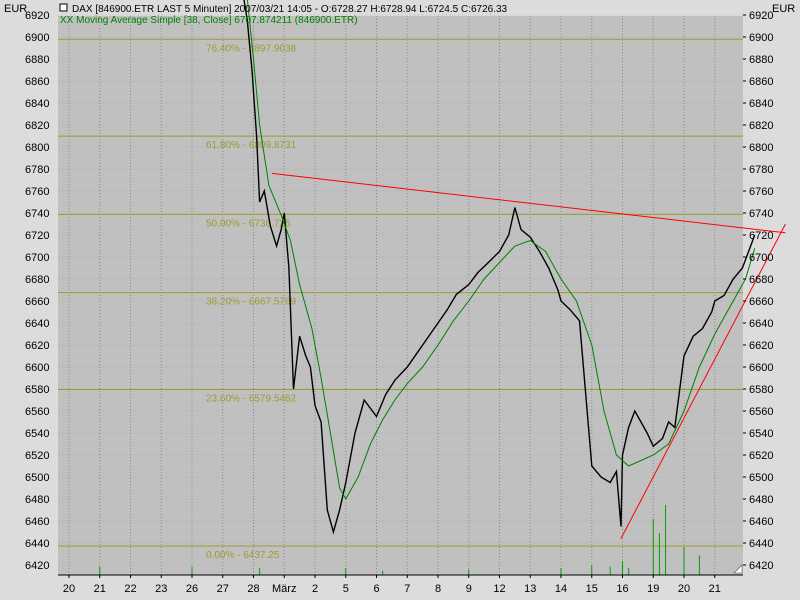 The width and height of the screenshot is (800, 600). Describe the element at coordinates (251, 398) in the screenshot. I see `fibonacci-level-label: 23.60% - 6579.5462` at that location.